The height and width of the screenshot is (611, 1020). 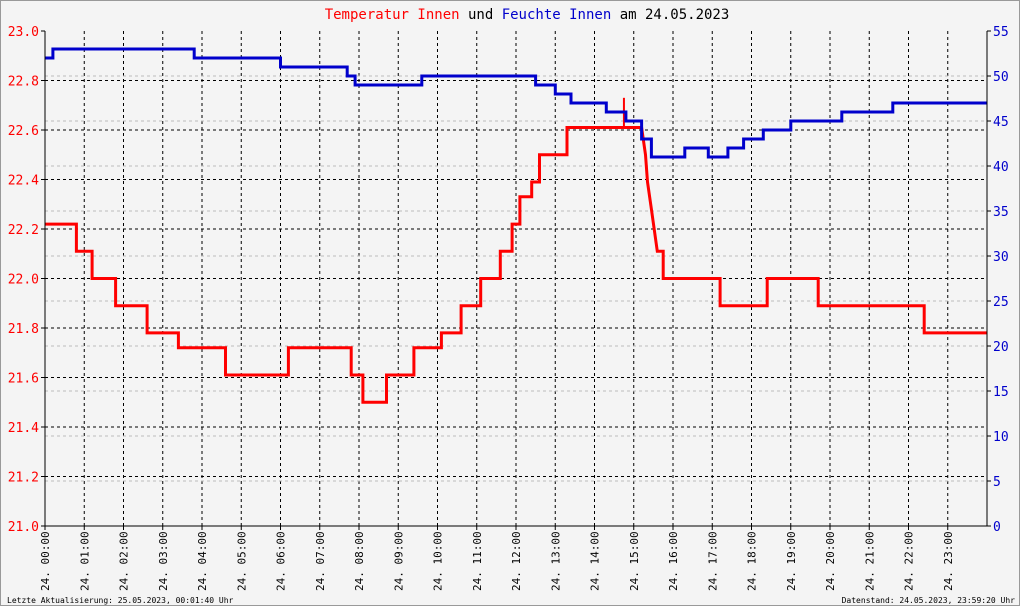 I want to click on x-tick-label: 24. 18:00, so click(x=752, y=561).